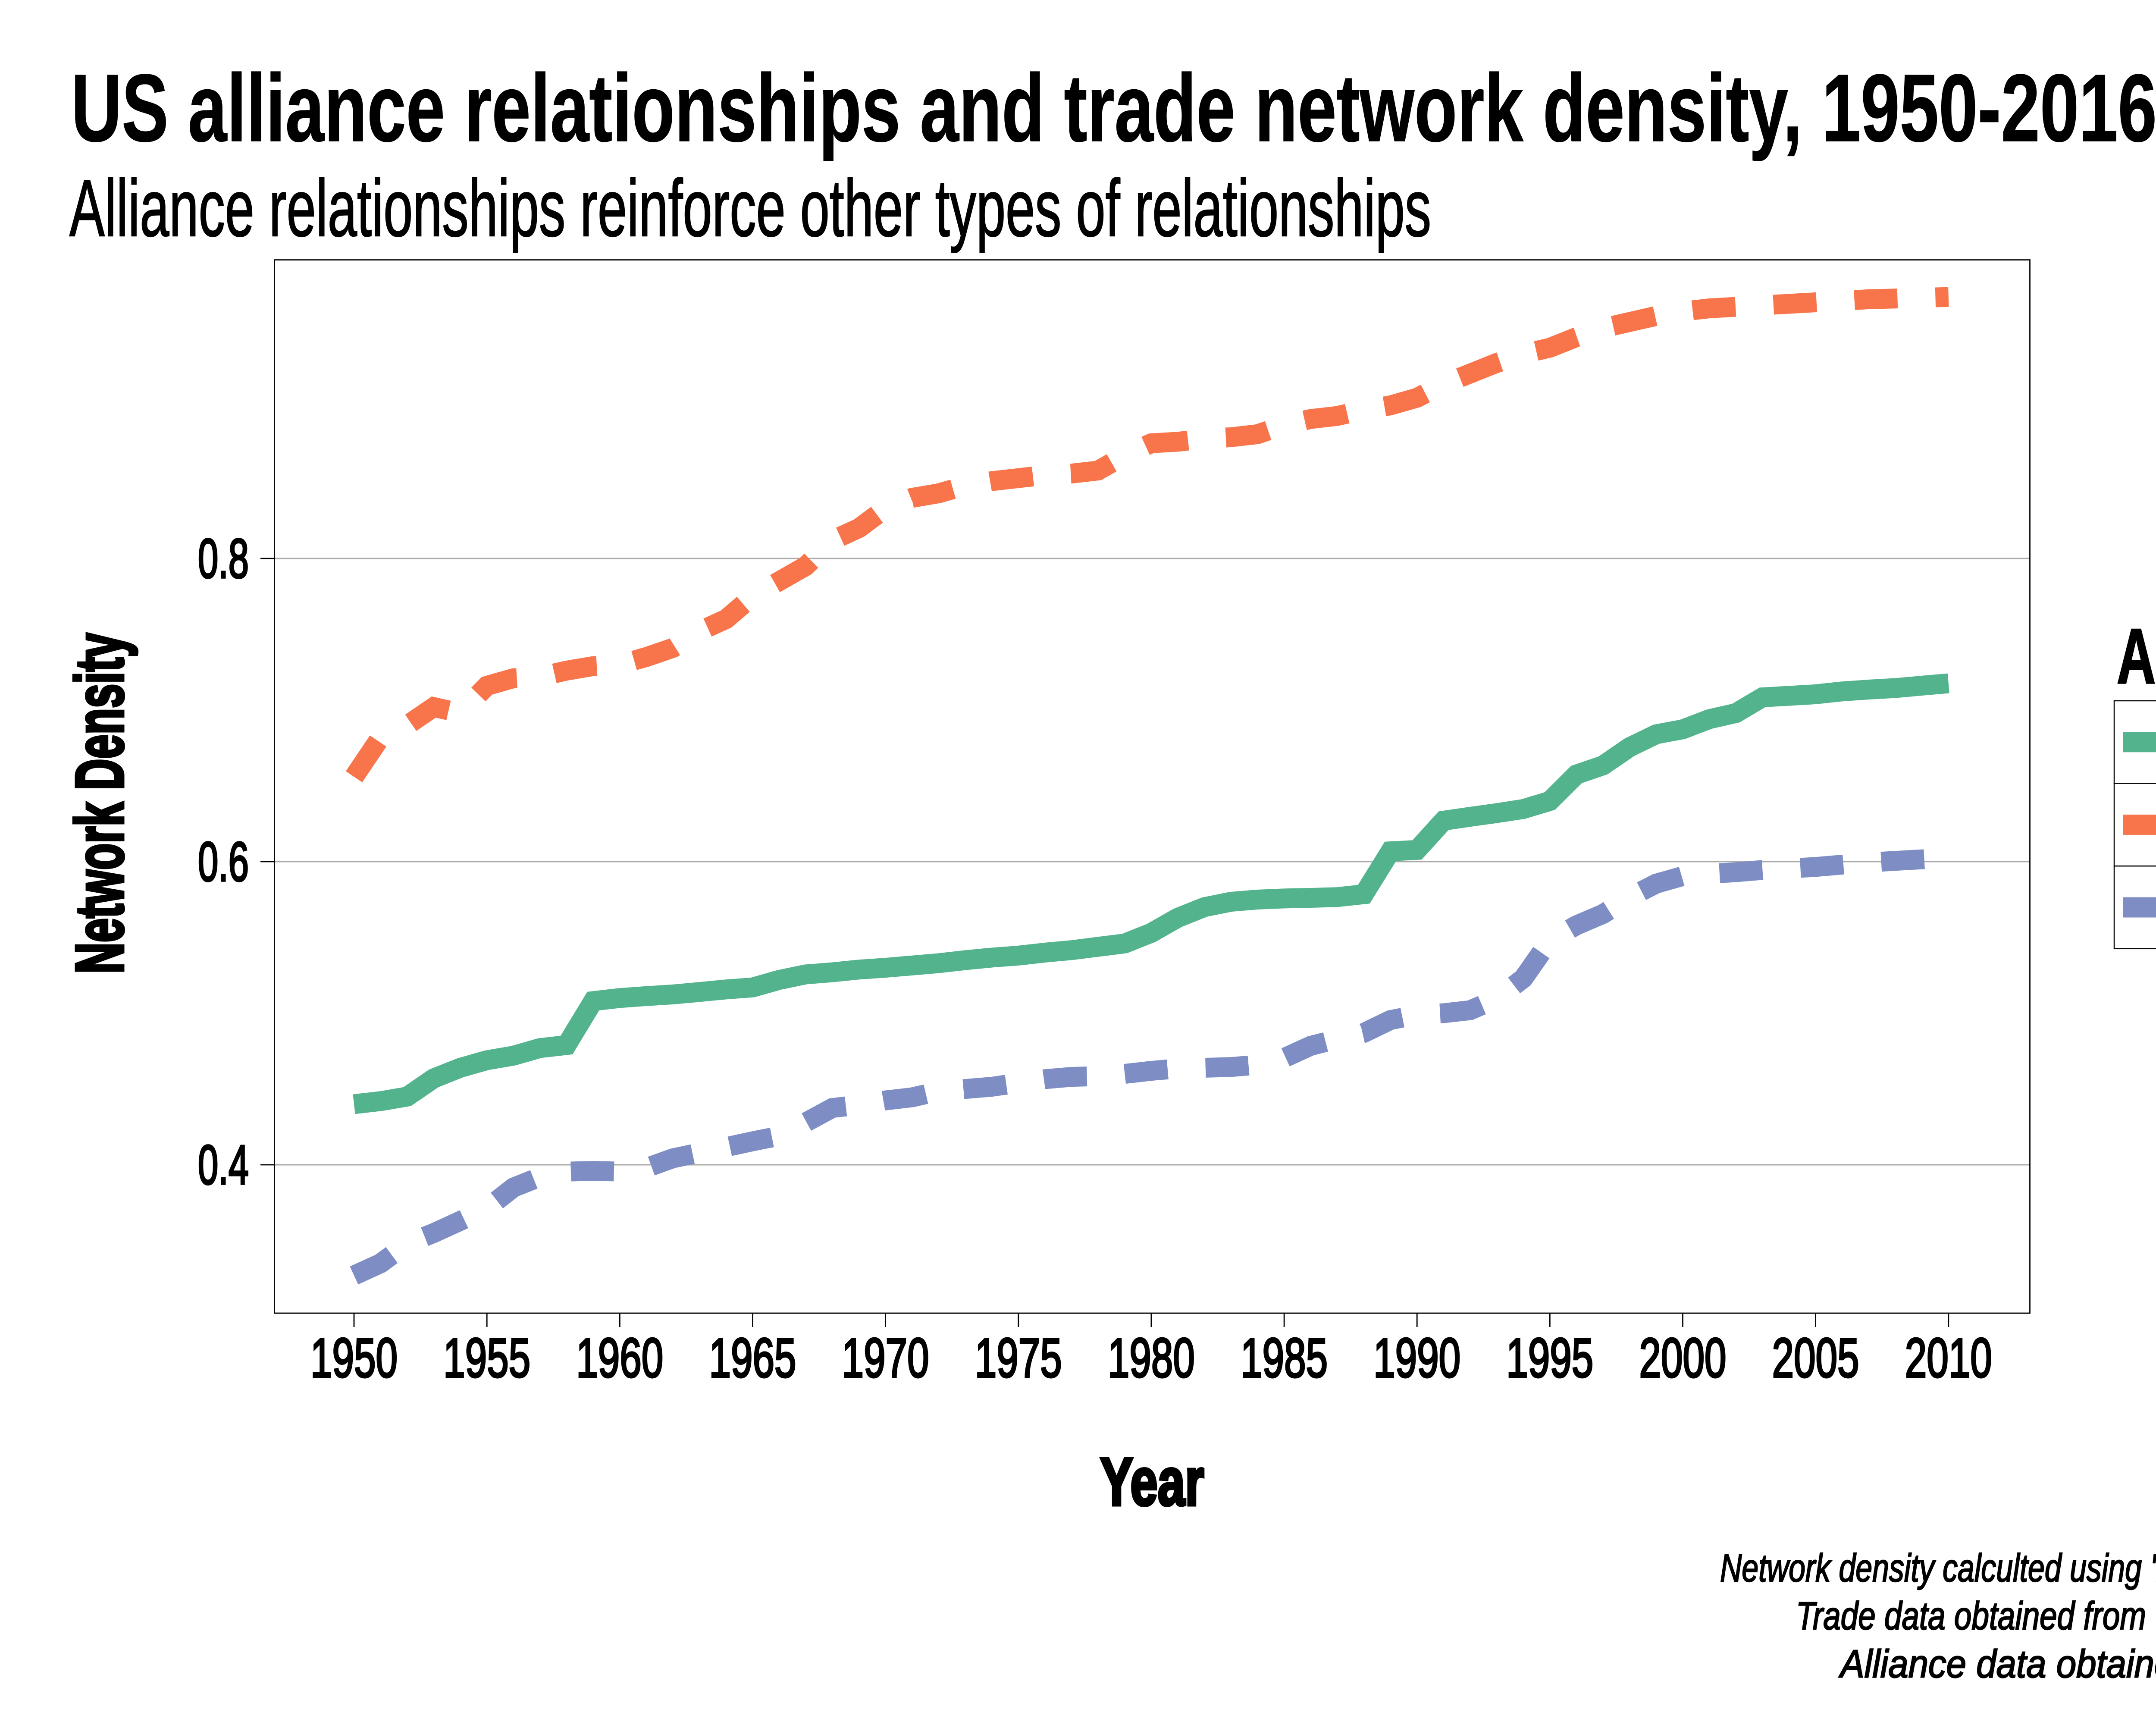 The image size is (2156, 1725). Describe the element at coordinates (224, 862) in the screenshot. I see `svg-text: 0.6` at that location.